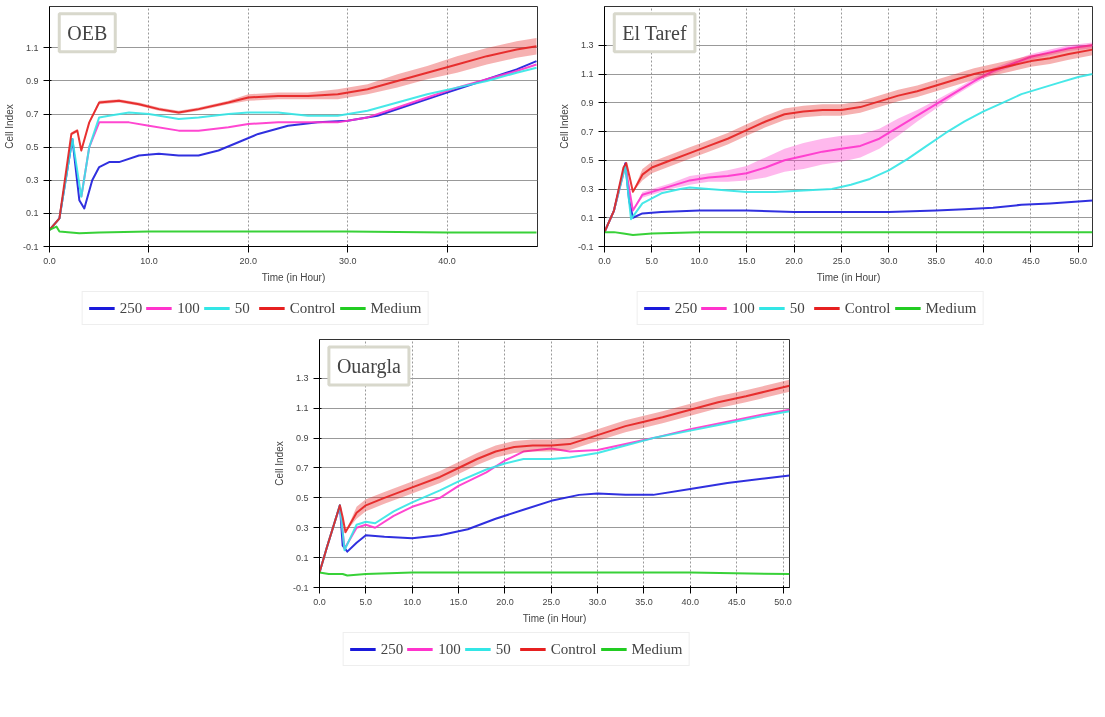 This screenshot has height=717, width=1105. I want to click on text: El Taref, so click(654, 32).